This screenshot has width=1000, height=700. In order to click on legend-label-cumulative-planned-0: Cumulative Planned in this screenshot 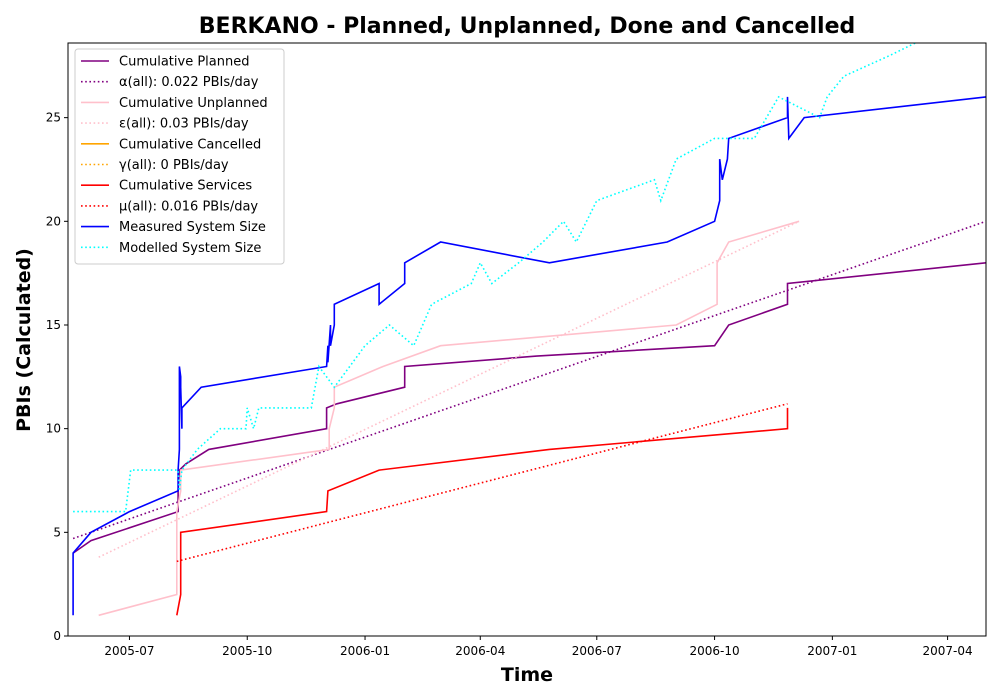, I will do `click(184, 62)`.